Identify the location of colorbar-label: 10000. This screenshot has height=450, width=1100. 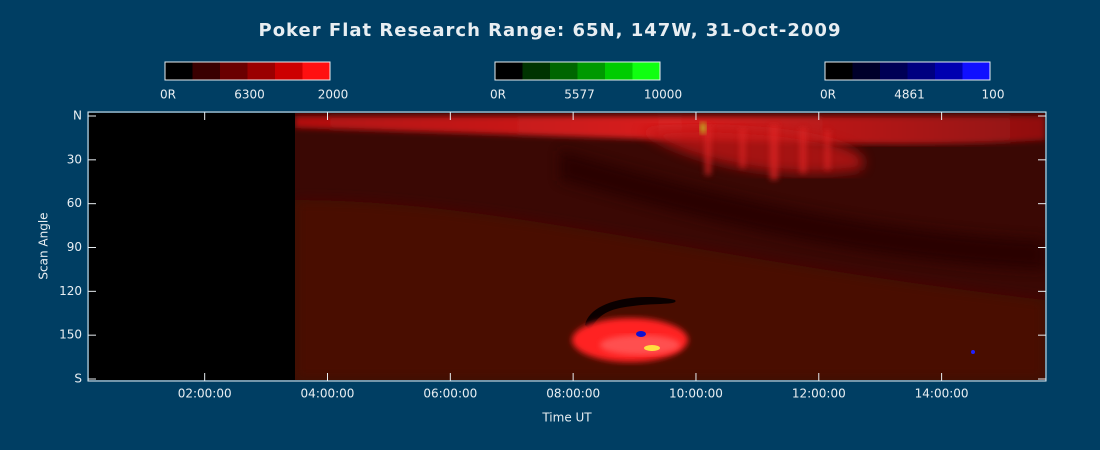
(663, 95).